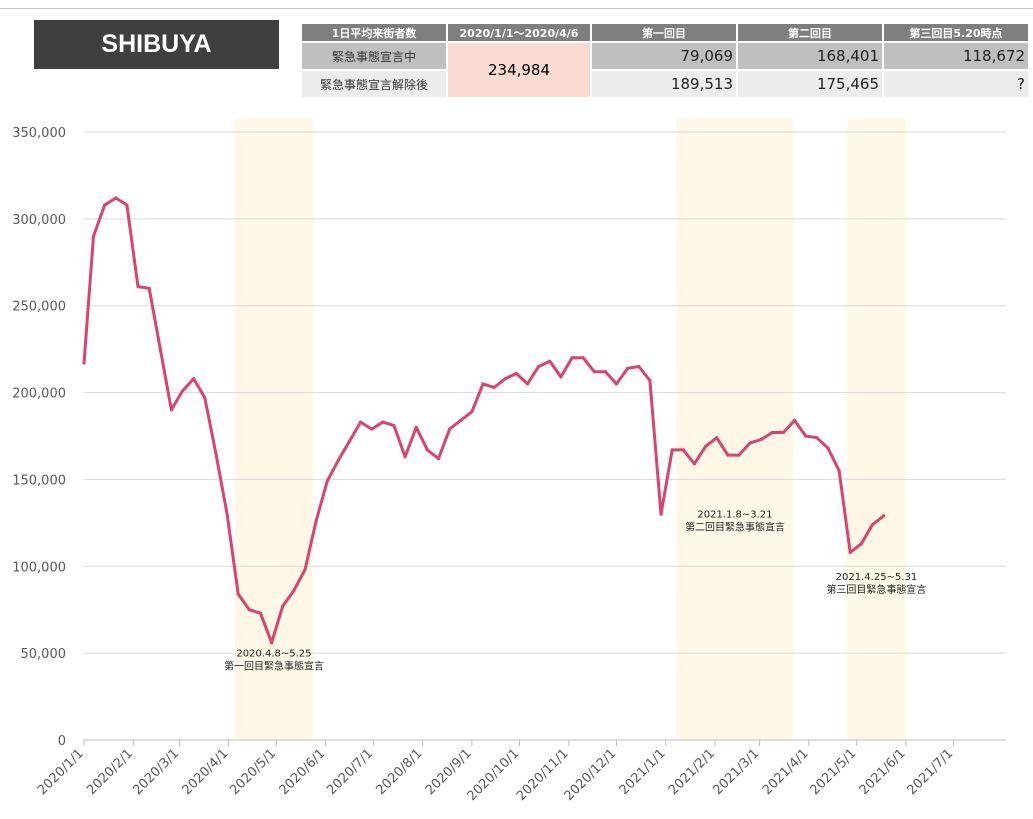  I want to click on stats-baseline-value: 234,984, so click(519, 70).